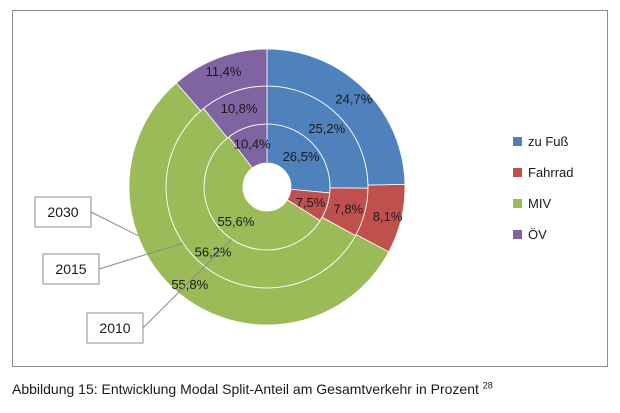  What do you see at coordinates (213, 251) in the screenshot?
I see `data-label-2015-miv: 56,2%` at bounding box center [213, 251].